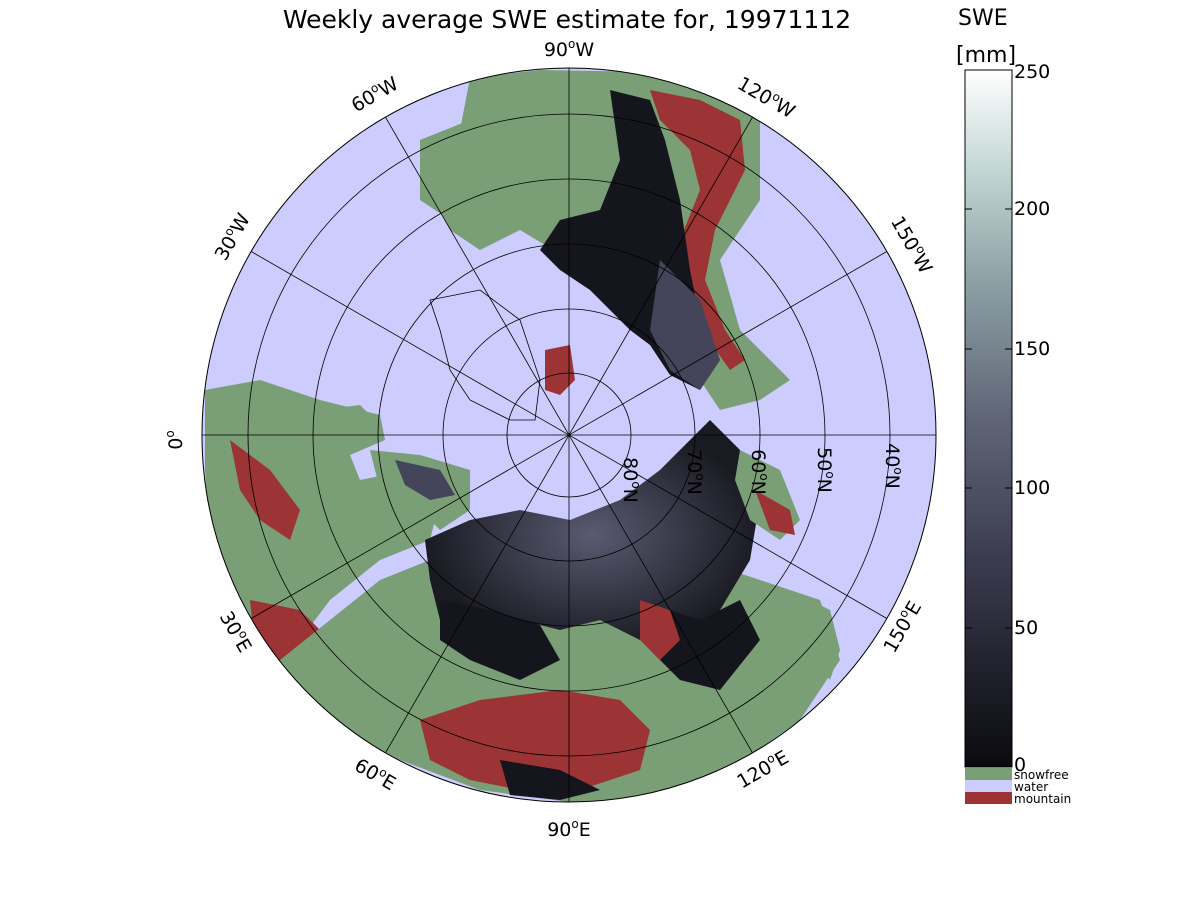  Describe the element at coordinates (1032, 209) in the screenshot. I see `colorbar-tick-label: 200` at that location.